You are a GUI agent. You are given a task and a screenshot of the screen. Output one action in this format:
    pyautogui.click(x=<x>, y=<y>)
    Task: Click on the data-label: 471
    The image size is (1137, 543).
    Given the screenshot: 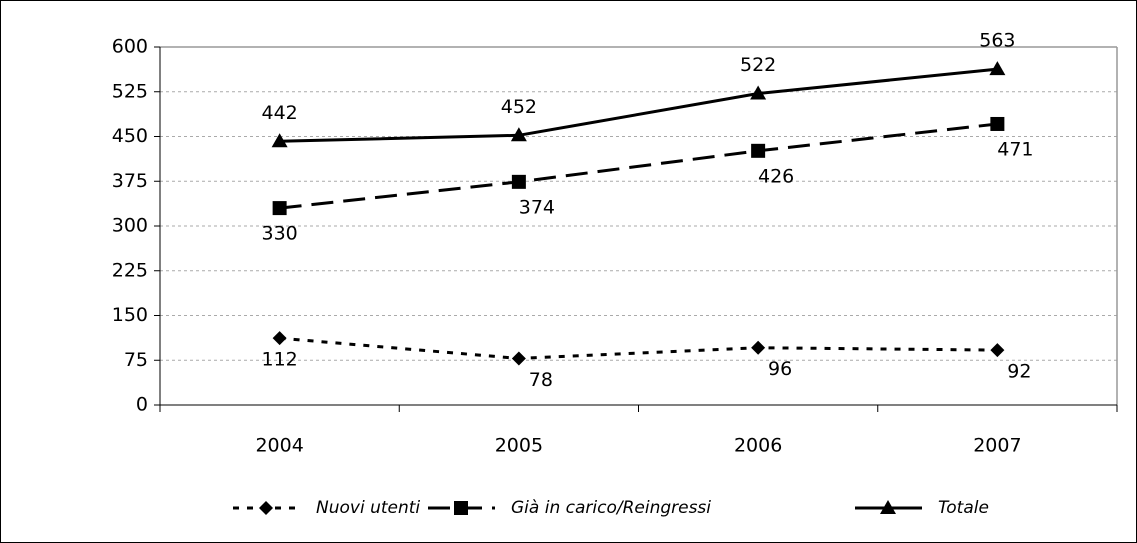 What is the action you would take?
    pyautogui.click(x=1015, y=149)
    